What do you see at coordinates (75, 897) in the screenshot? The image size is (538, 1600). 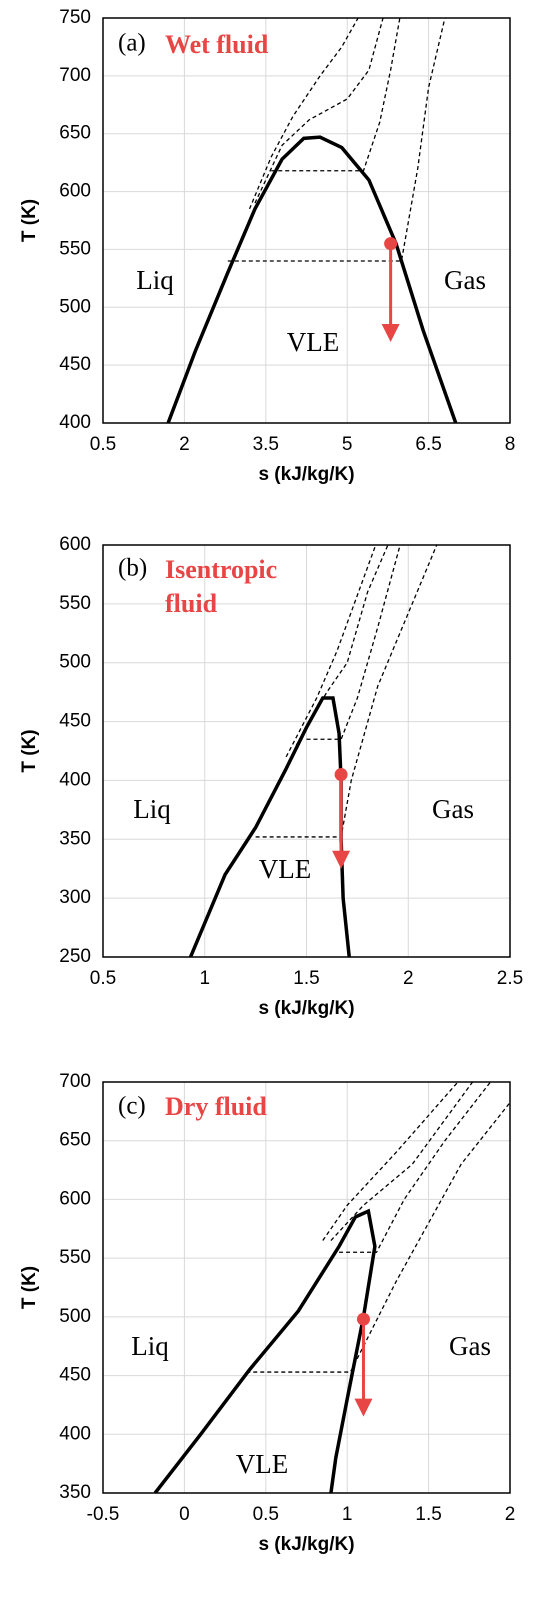 I see `y-tick-label: 300` at bounding box center [75, 897].